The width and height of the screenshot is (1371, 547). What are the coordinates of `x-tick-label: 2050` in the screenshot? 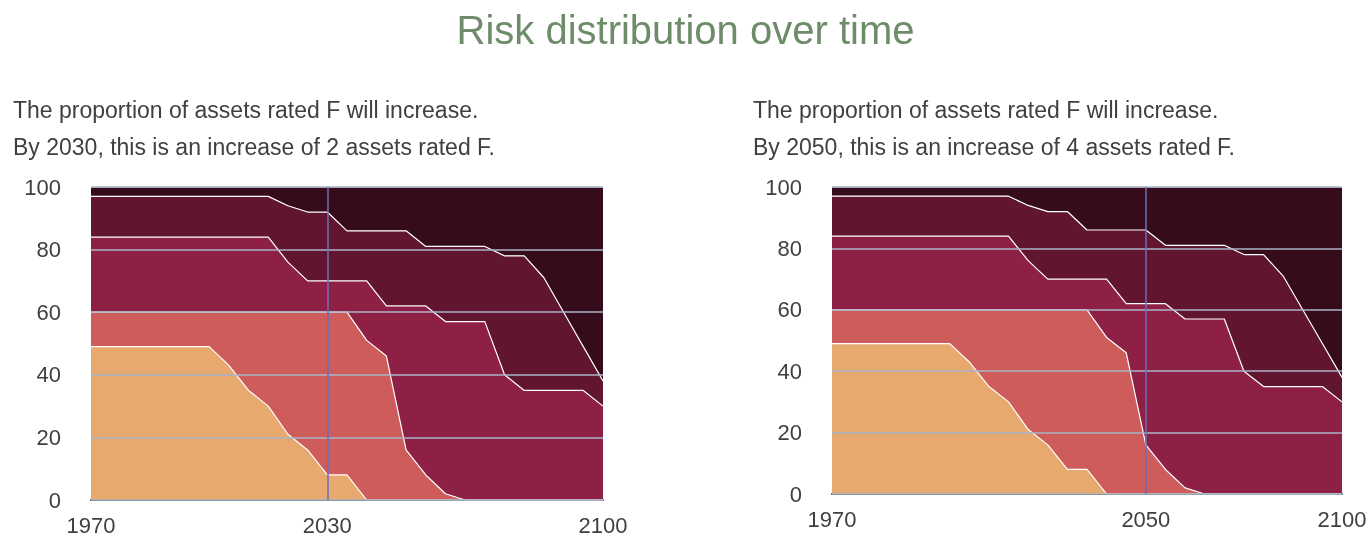 It's located at (1146, 519).